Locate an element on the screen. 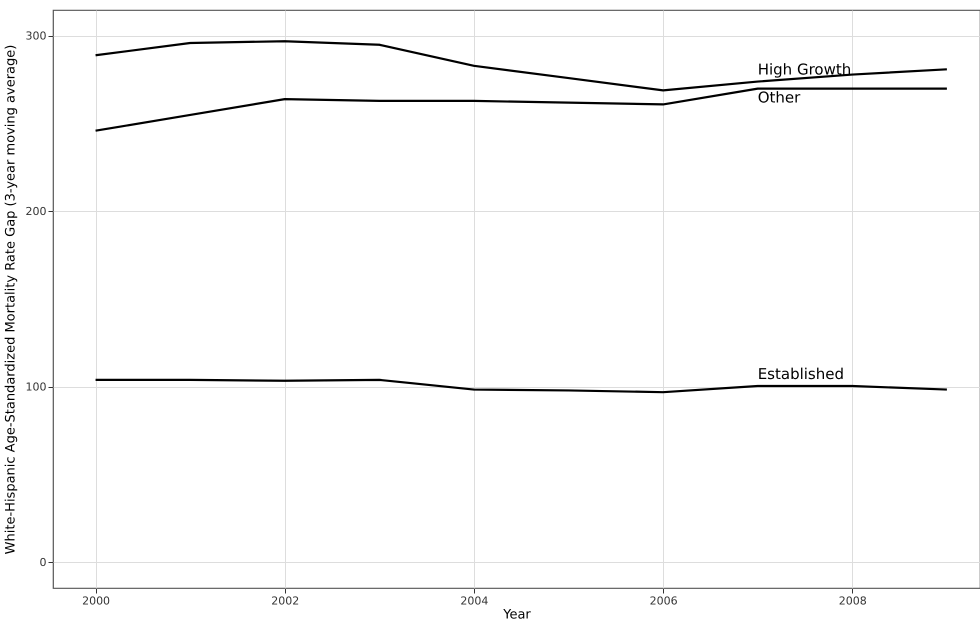 This screenshot has height=623, width=980. x-axis-title: Year is located at coordinates (517, 615).